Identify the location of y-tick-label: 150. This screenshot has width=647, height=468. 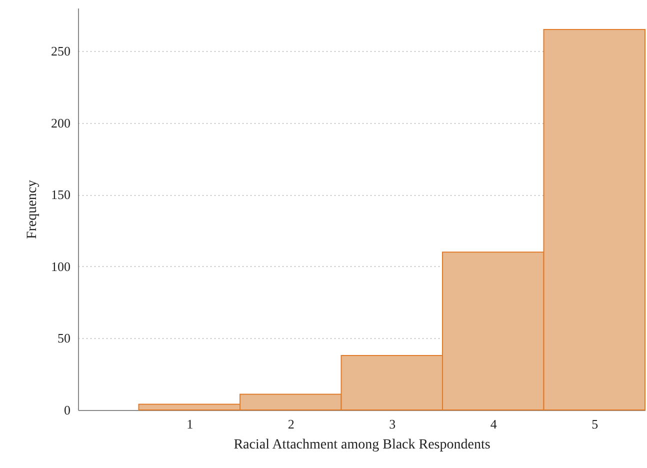
(60, 194).